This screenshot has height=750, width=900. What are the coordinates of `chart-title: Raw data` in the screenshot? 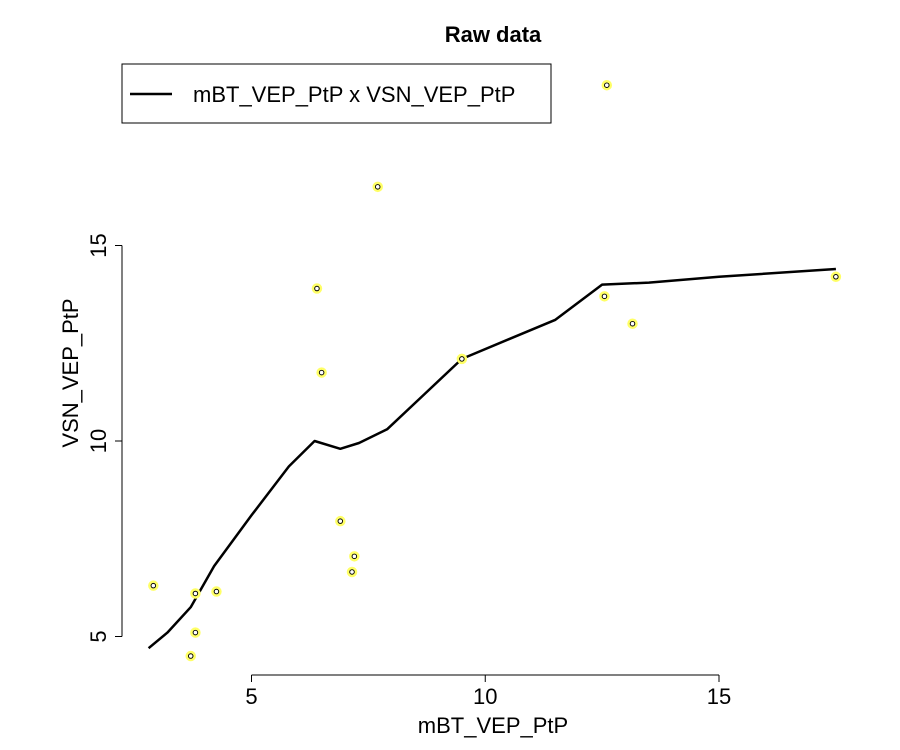 It's located at (493, 34).